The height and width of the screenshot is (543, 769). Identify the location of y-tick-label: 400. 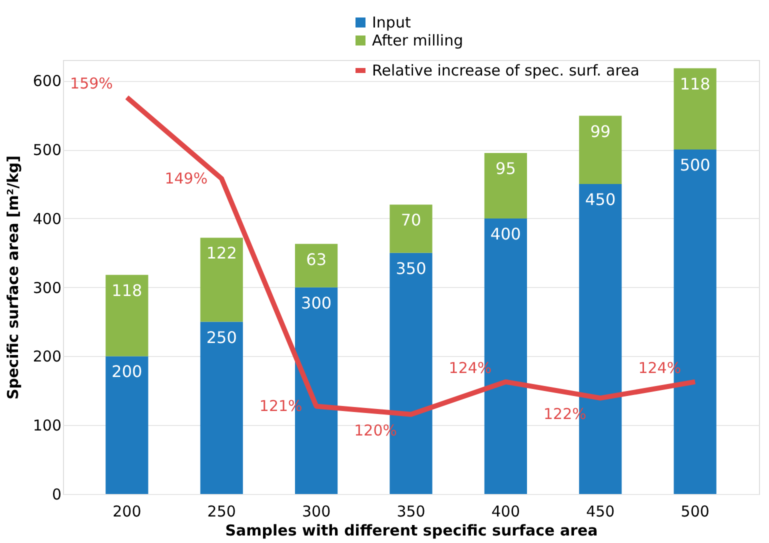
(47, 219).